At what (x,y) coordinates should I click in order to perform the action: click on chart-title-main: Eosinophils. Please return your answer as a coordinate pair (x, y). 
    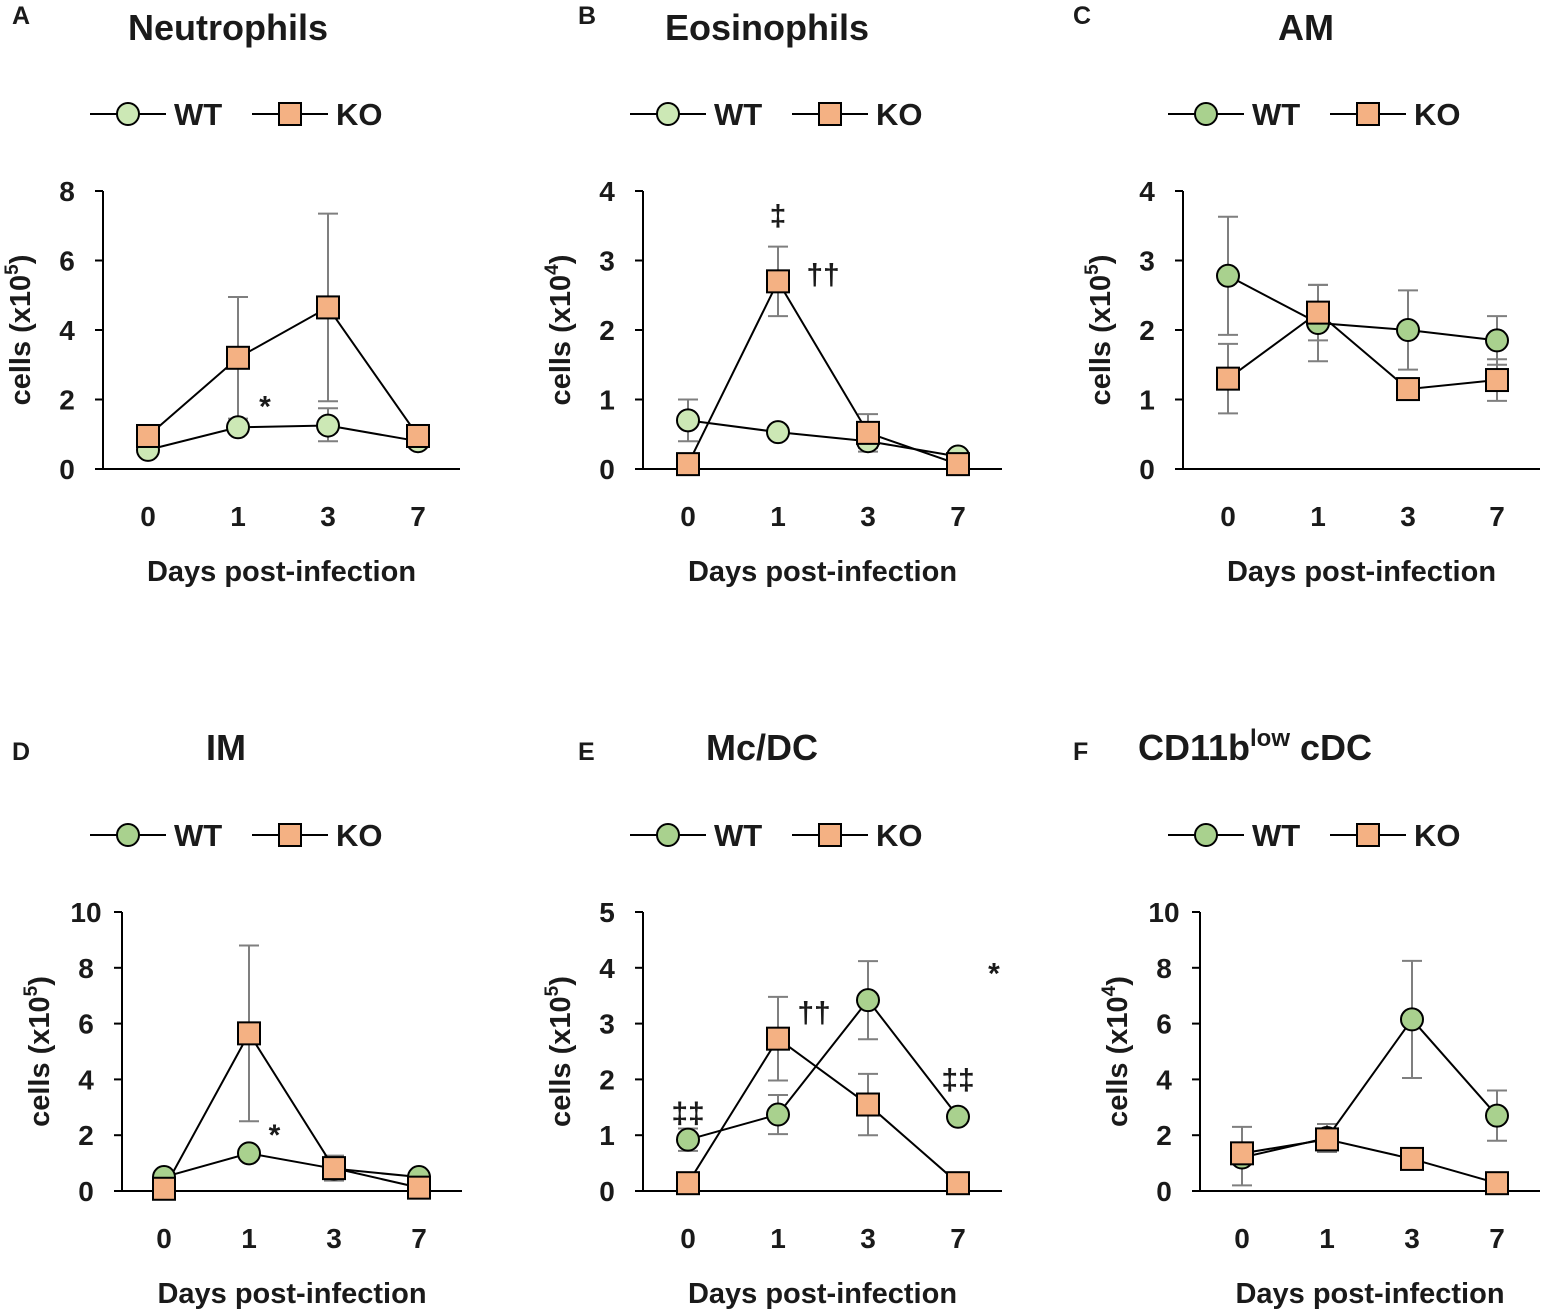
    Looking at the image, I should click on (767, 27).